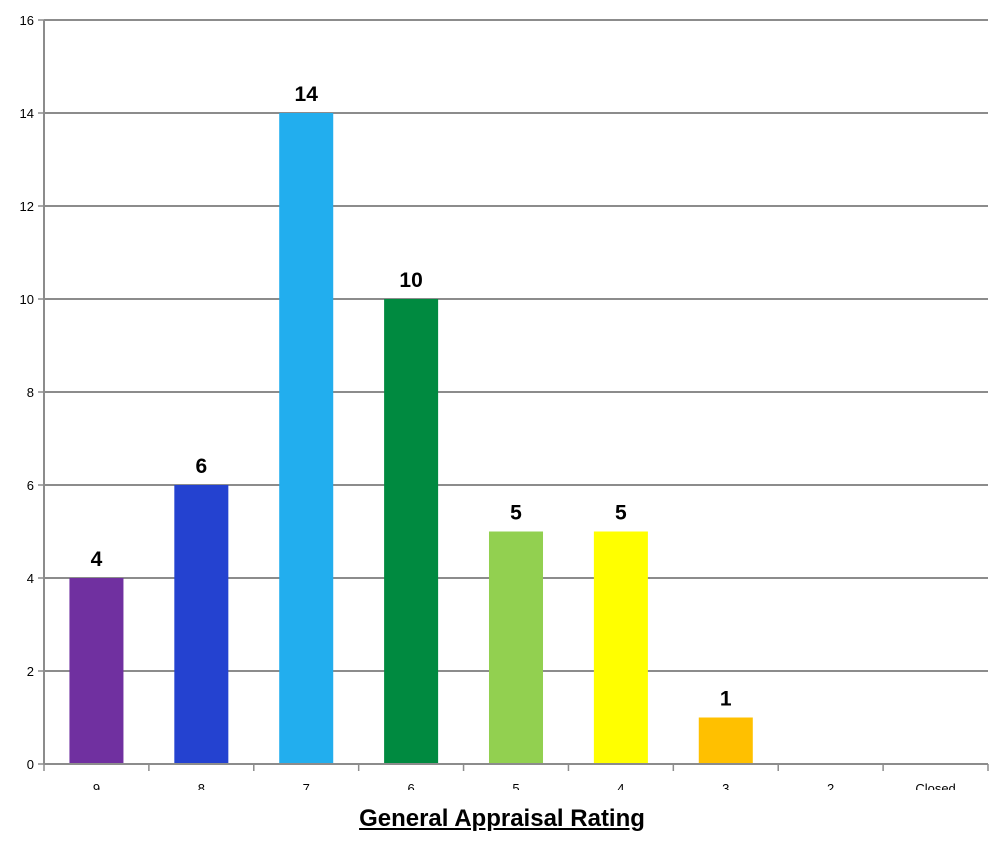 The width and height of the screenshot is (1004, 860). I want to click on x-tick-label: 6, so click(410, 785).